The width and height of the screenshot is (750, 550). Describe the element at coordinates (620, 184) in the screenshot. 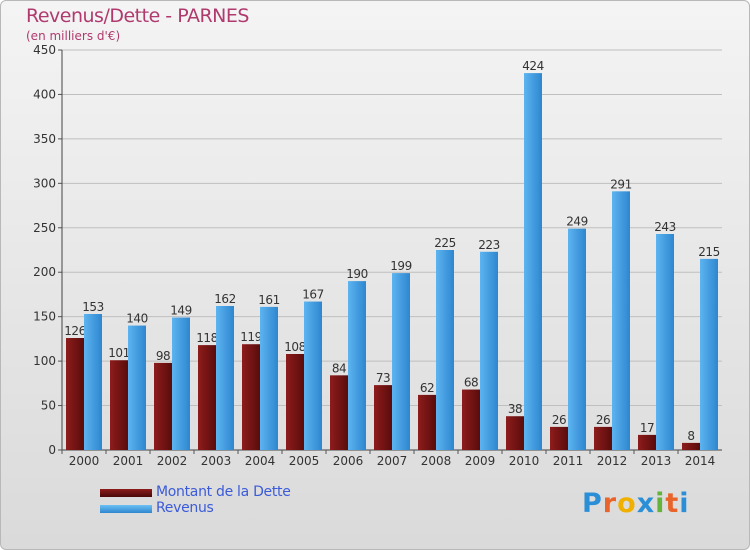

I see `data-label-revenus: 291` at that location.